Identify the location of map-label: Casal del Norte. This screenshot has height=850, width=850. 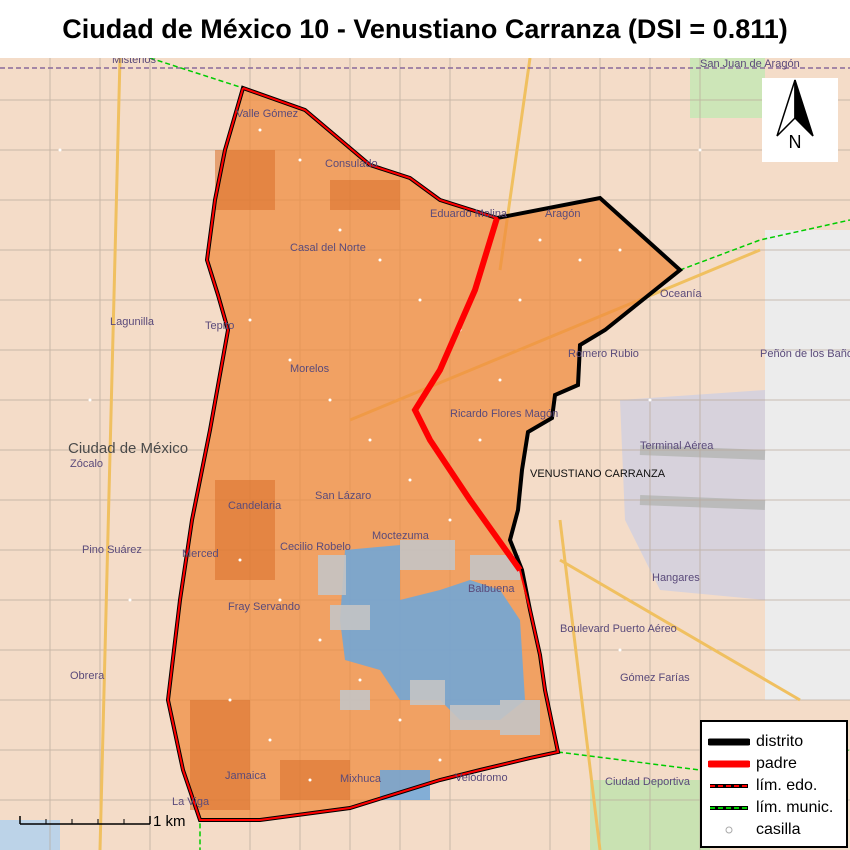
(328, 248).